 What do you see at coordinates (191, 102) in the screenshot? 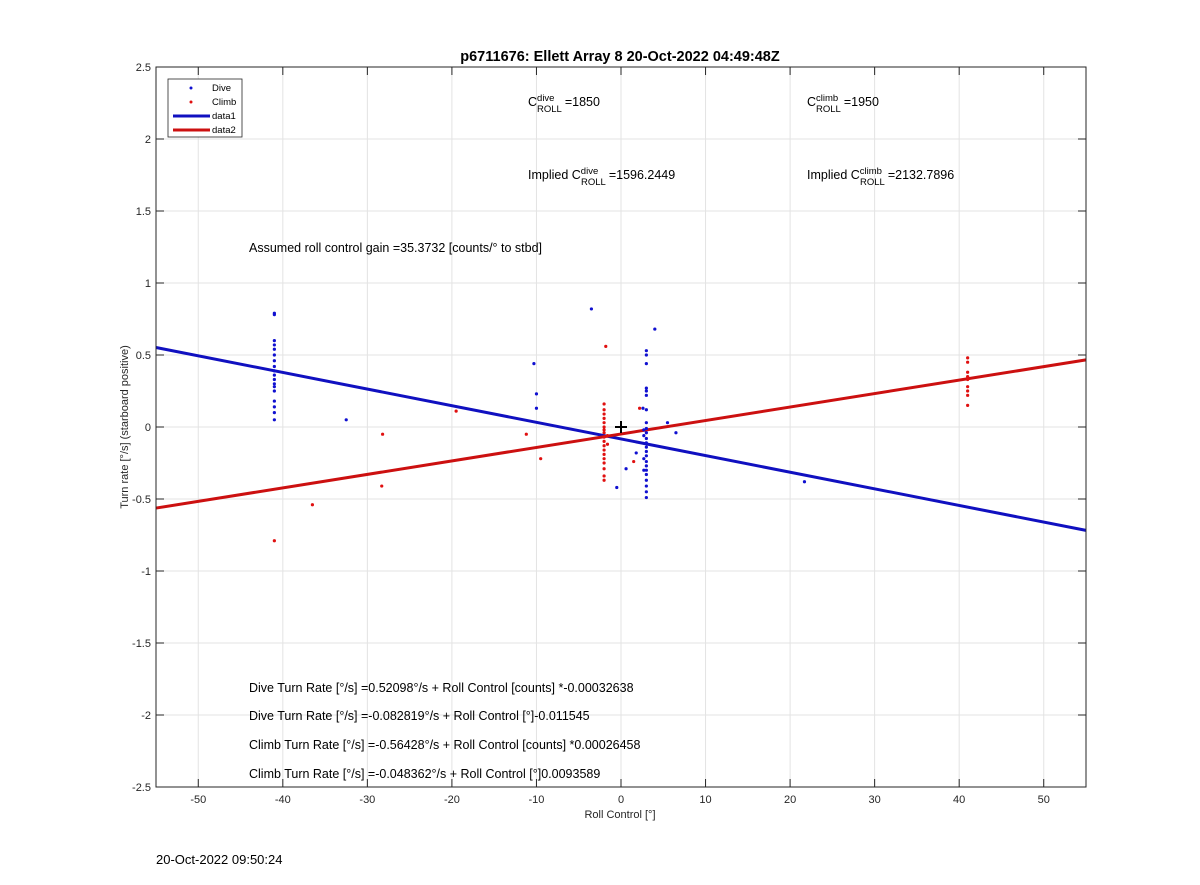
I see `legend-climb-marker` at bounding box center [191, 102].